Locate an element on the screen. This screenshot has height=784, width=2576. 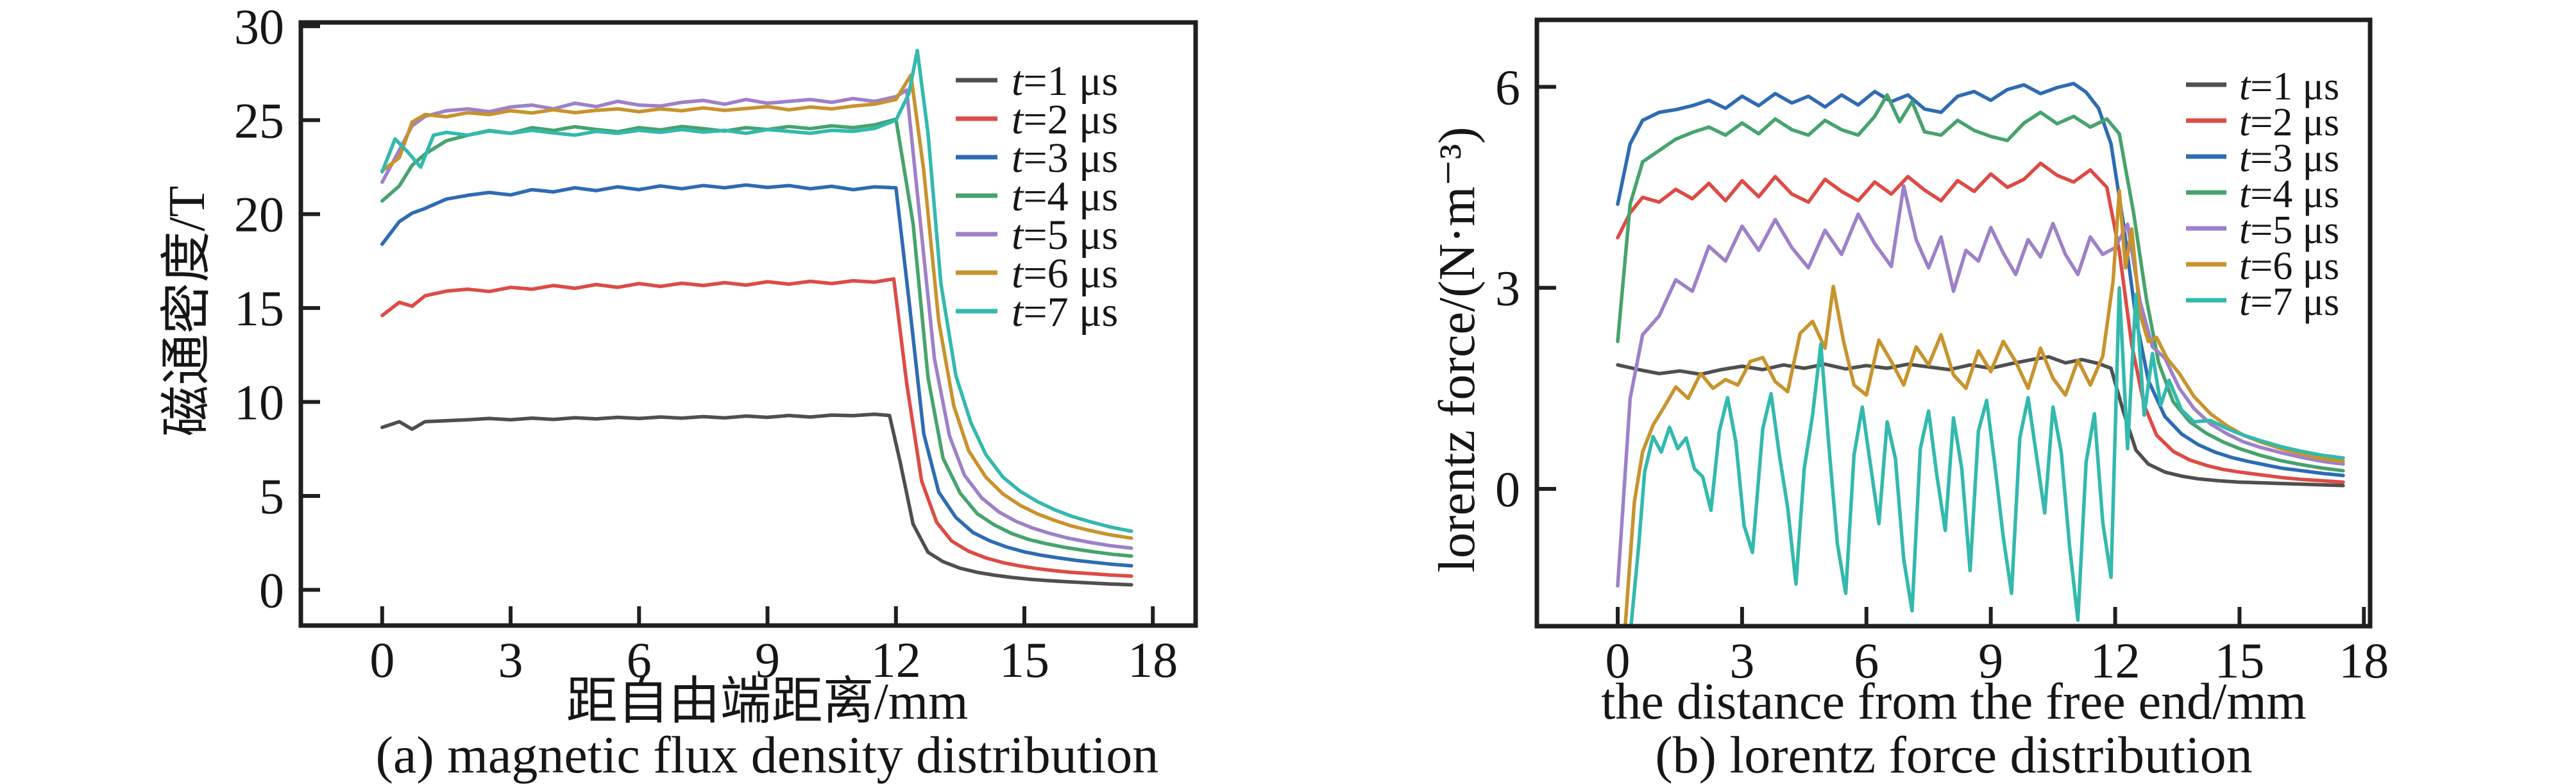
y-tick-label: 30 is located at coordinates (259, 27).